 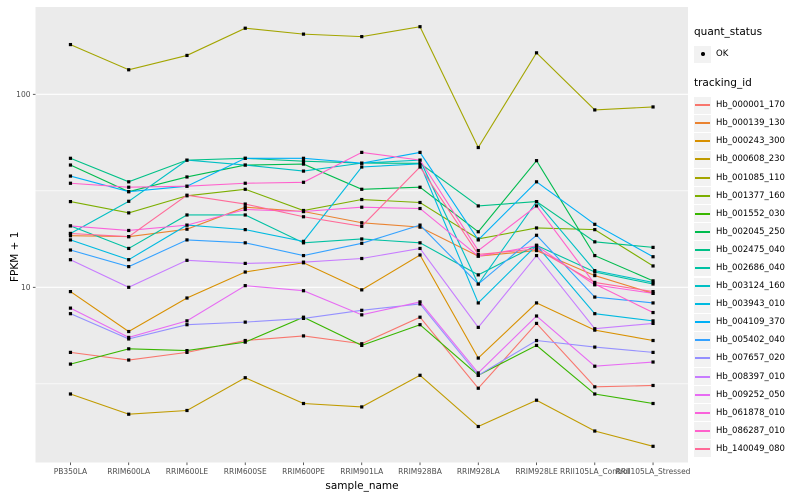 What do you see at coordinates (362, 486) in the screenshot?
I see `x-axis-title: sample_name` at bounding box center [362, 486].